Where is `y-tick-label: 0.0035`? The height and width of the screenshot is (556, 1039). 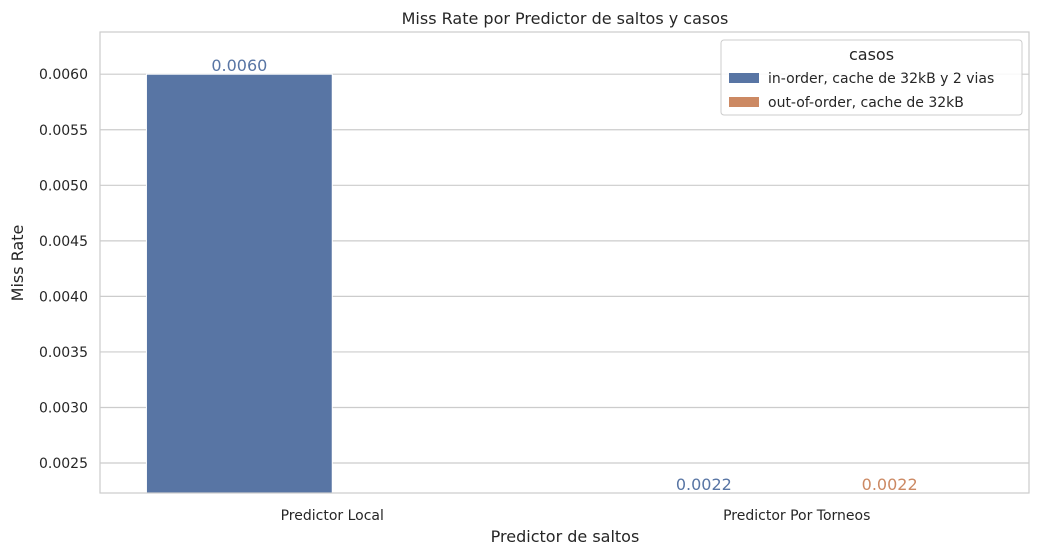
y-tick-label: 0.0035 is located at coordinates (63, 353).